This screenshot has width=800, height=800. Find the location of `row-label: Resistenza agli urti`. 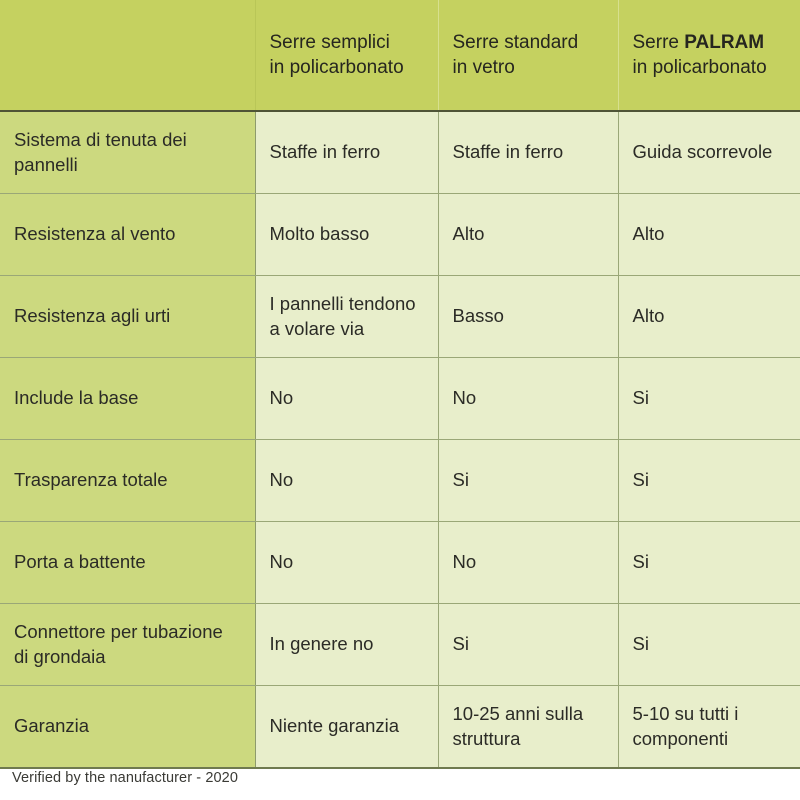

row-label: Resistenza agli urti is located at coordinates (128, 316).